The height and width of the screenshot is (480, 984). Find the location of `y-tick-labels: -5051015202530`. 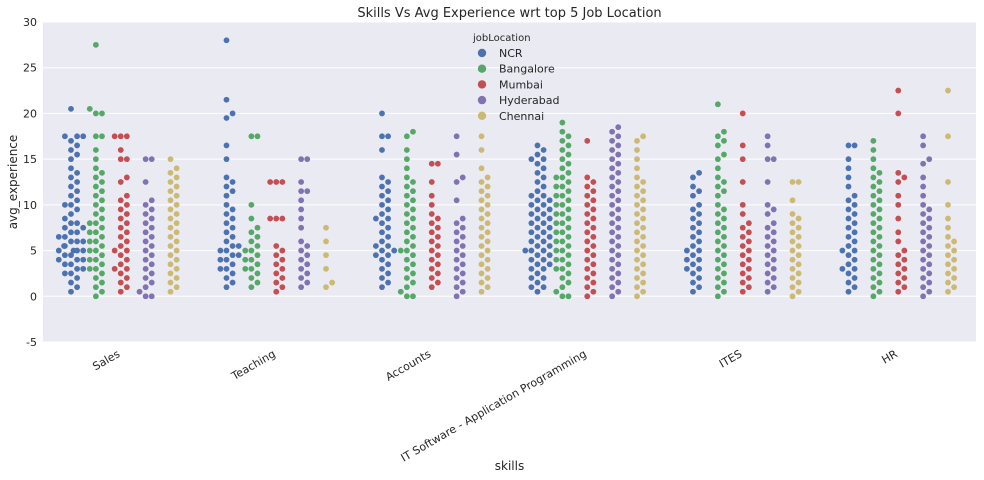

y-tick-labels: -5051015202530 is located at coordinates (30, 182).